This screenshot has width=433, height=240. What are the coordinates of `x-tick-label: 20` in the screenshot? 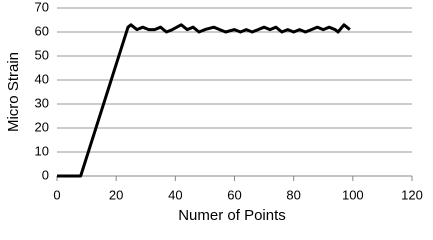 It's located at (116, 194).